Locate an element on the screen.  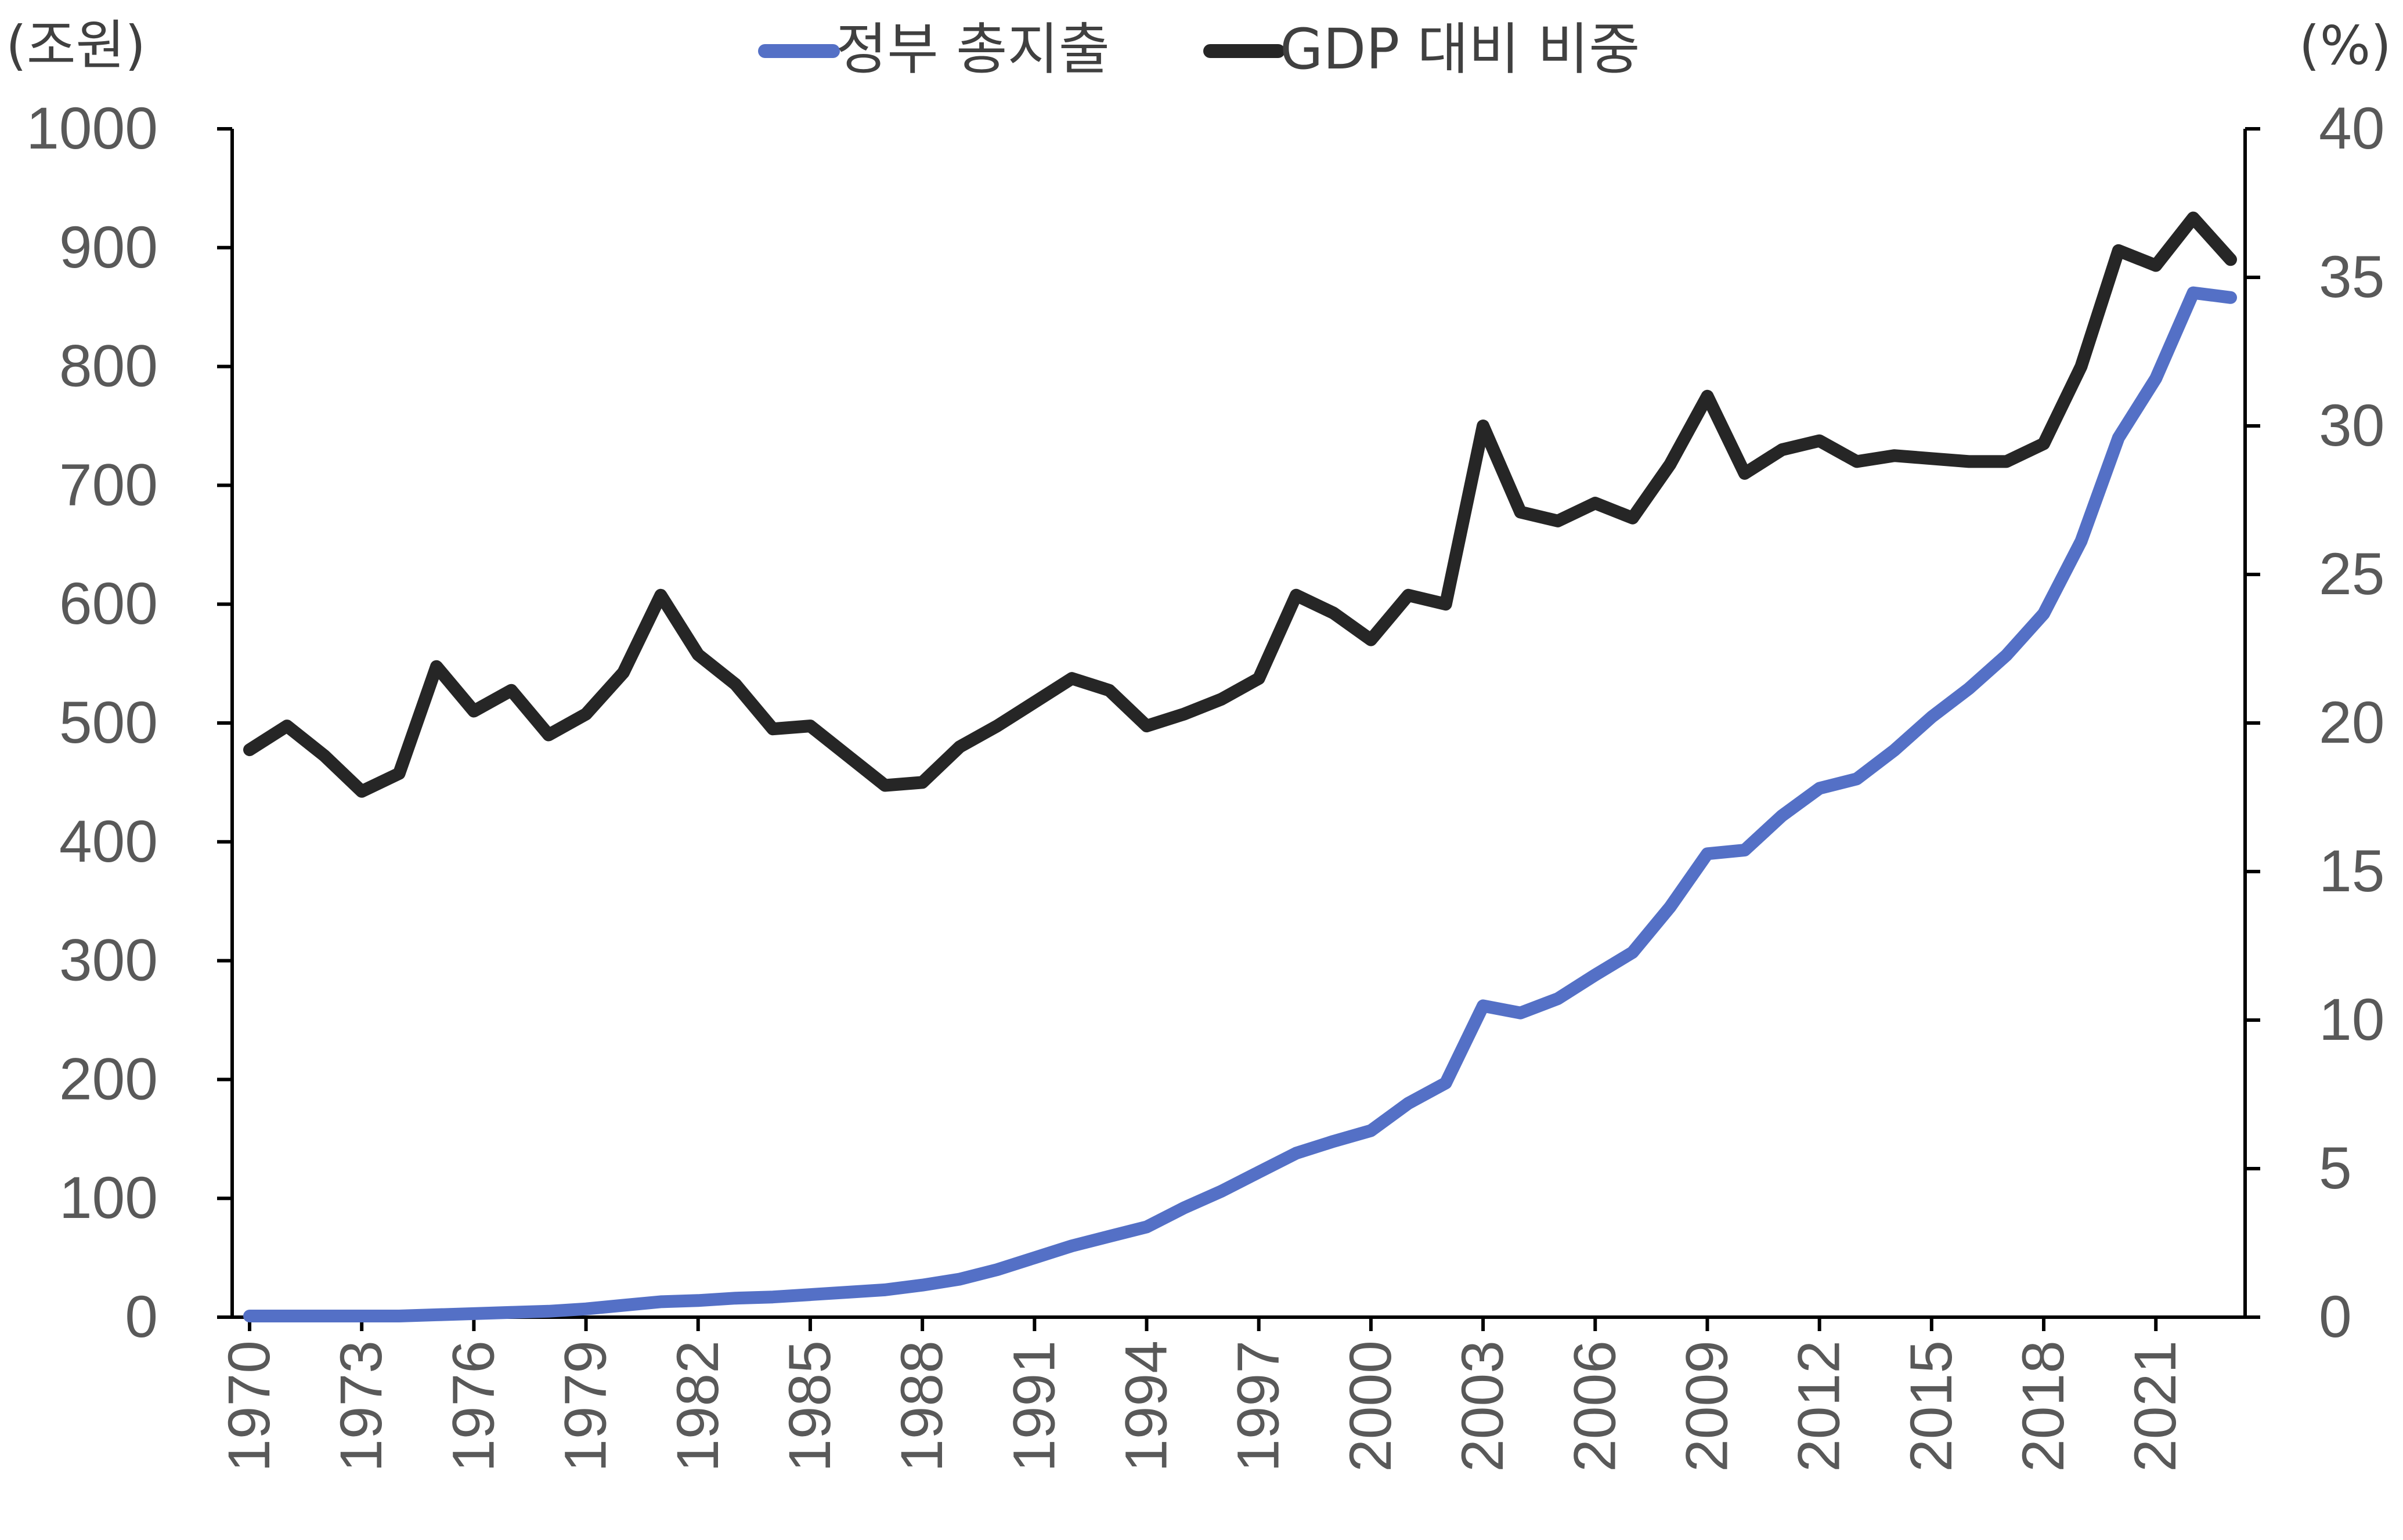
x-tick-label: 1982 is located at coordinates (698, 1406).